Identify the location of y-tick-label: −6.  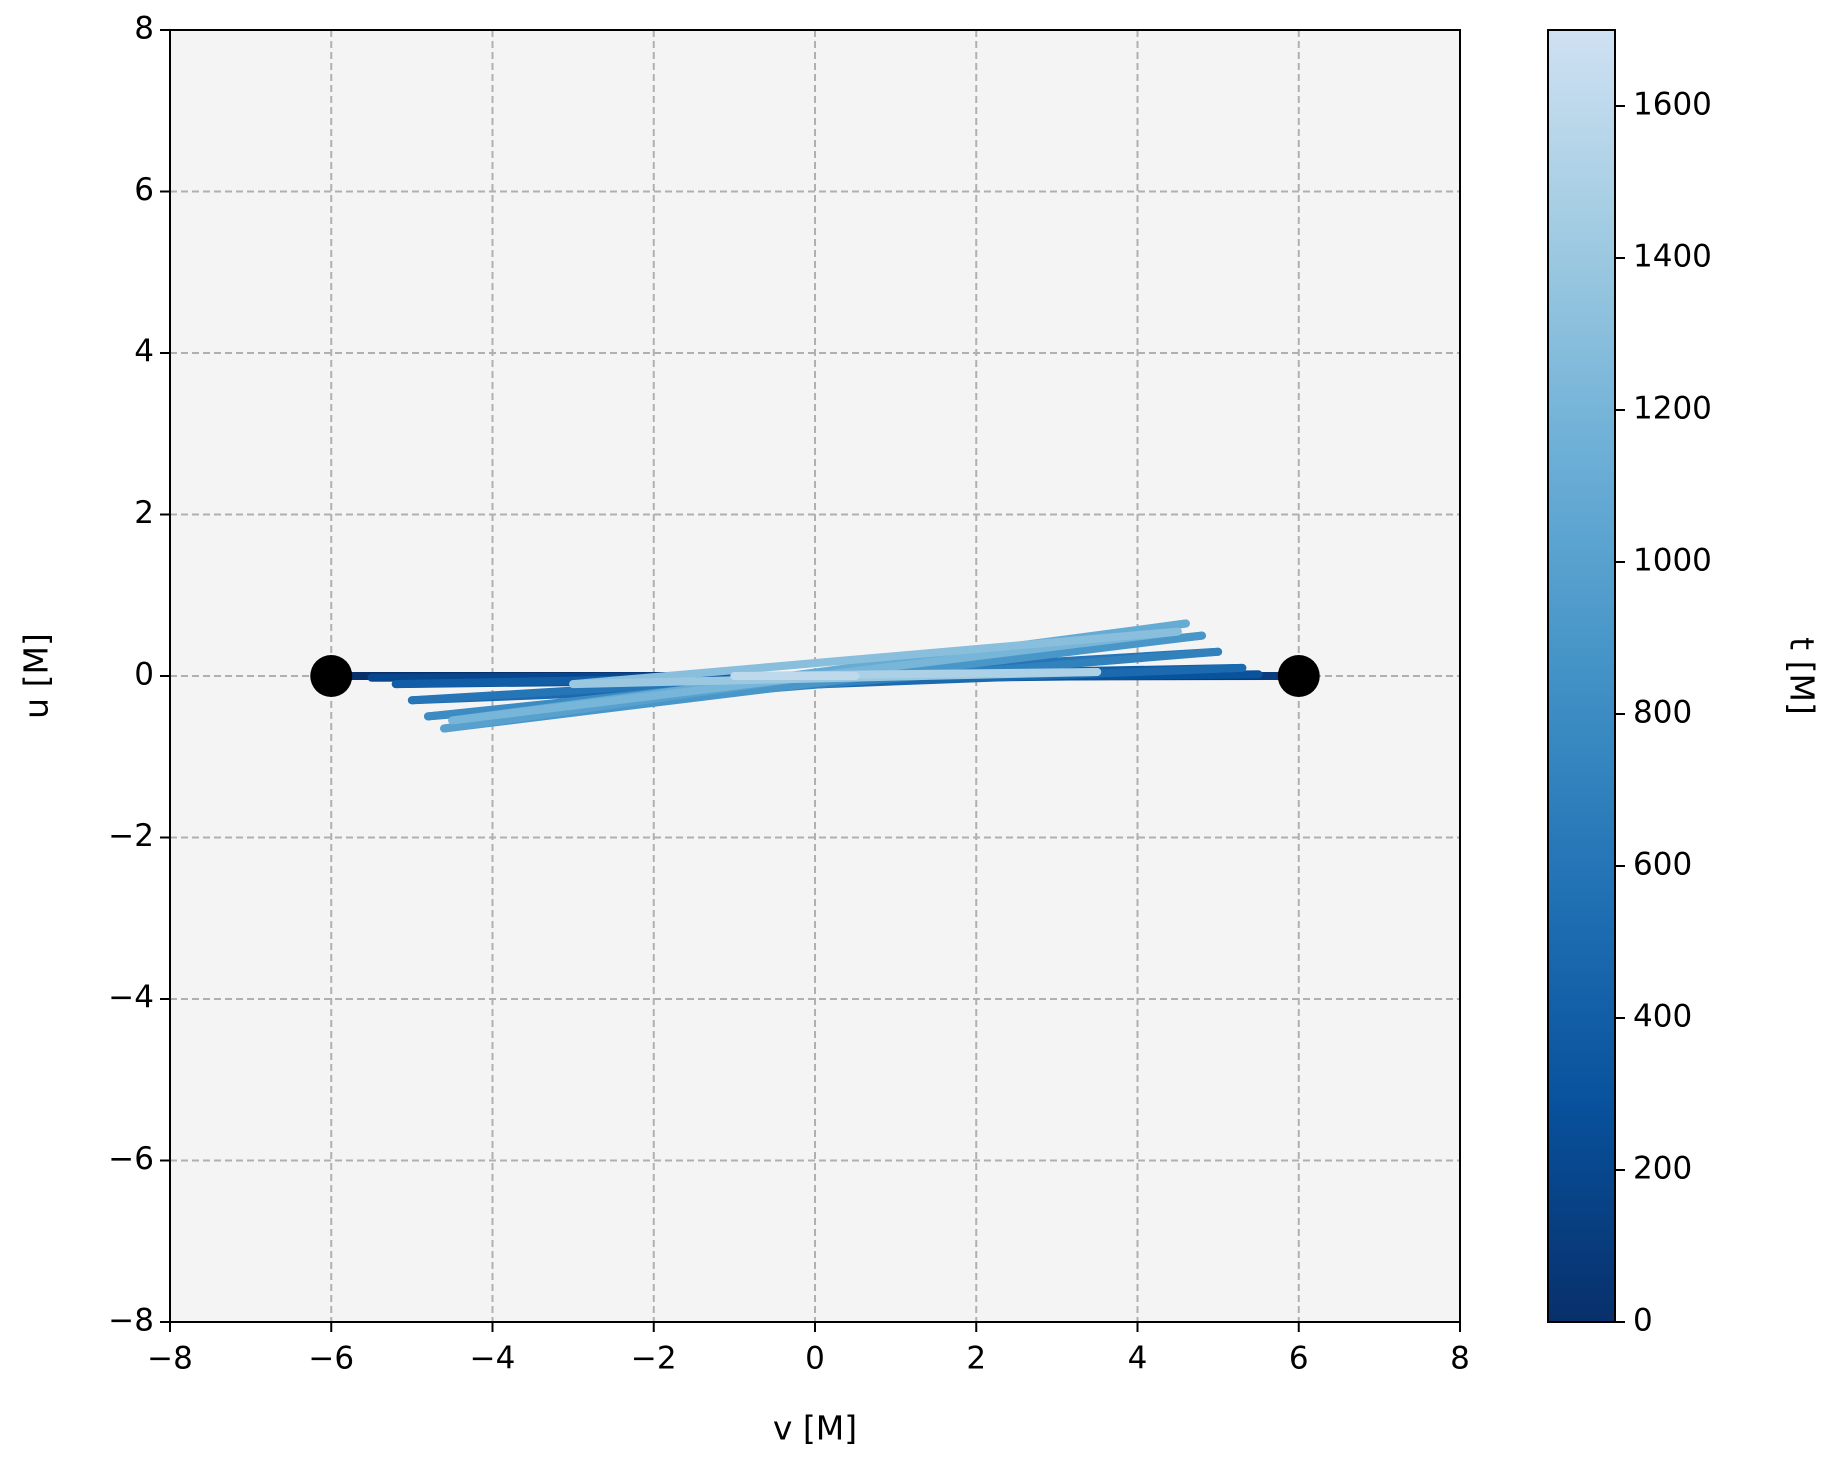
(131, 1159).